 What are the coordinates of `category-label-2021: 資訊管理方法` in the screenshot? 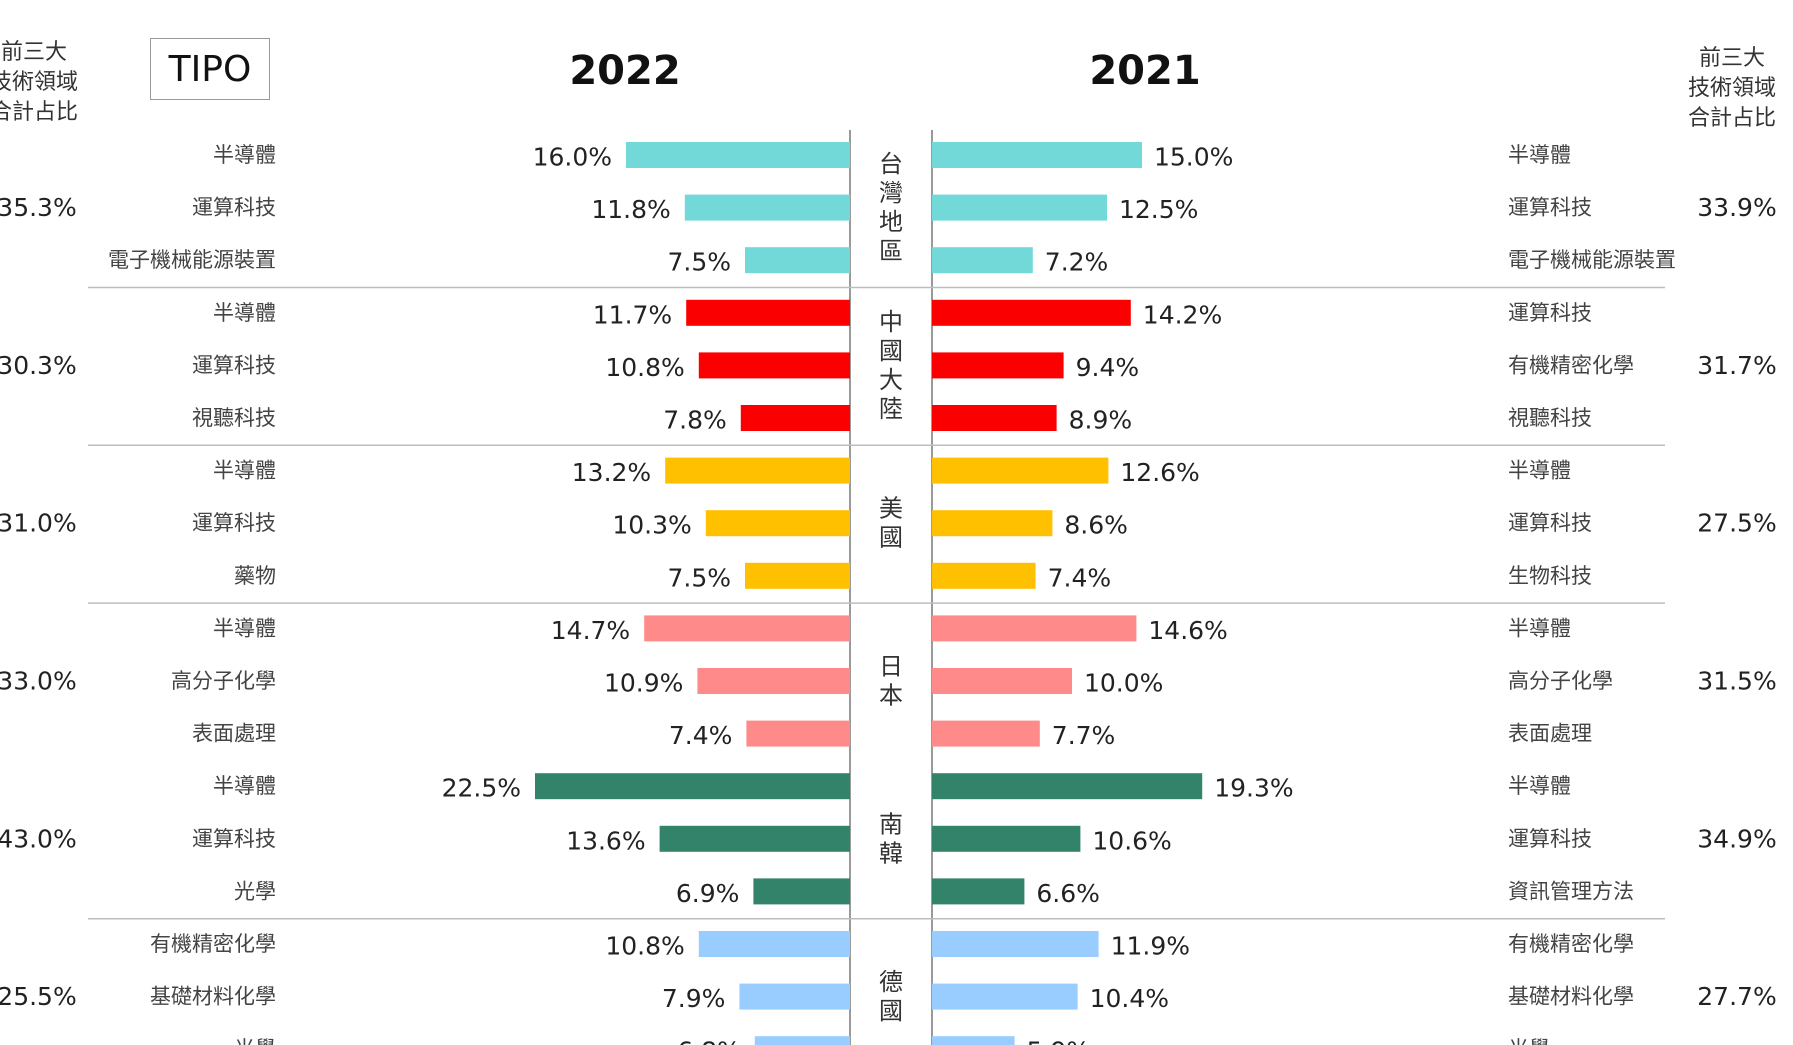 It's located at (1571, 891).